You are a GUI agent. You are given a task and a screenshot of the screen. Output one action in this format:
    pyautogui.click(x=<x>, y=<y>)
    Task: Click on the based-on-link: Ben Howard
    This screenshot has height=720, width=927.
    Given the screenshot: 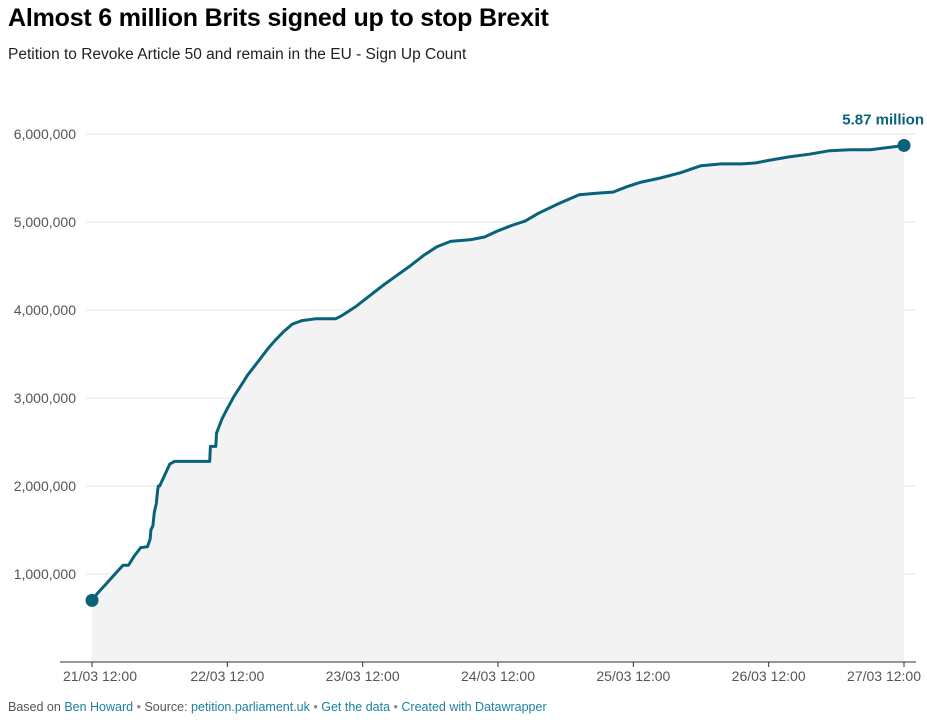 What is the action you would take?
    pyautogui.click(x=99, y=707)
    